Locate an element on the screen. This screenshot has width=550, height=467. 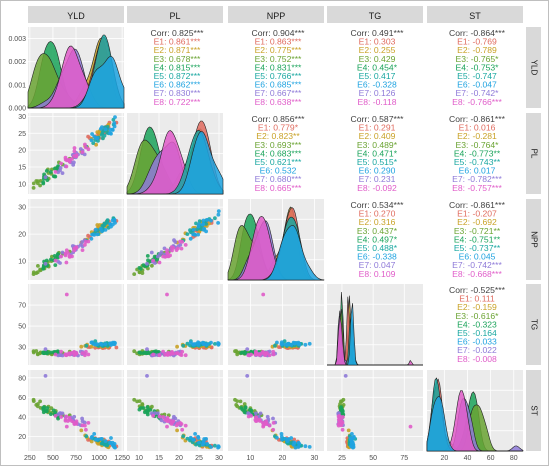
corr-group-label: E2: -0.281 is located at coordinates (477, 136).